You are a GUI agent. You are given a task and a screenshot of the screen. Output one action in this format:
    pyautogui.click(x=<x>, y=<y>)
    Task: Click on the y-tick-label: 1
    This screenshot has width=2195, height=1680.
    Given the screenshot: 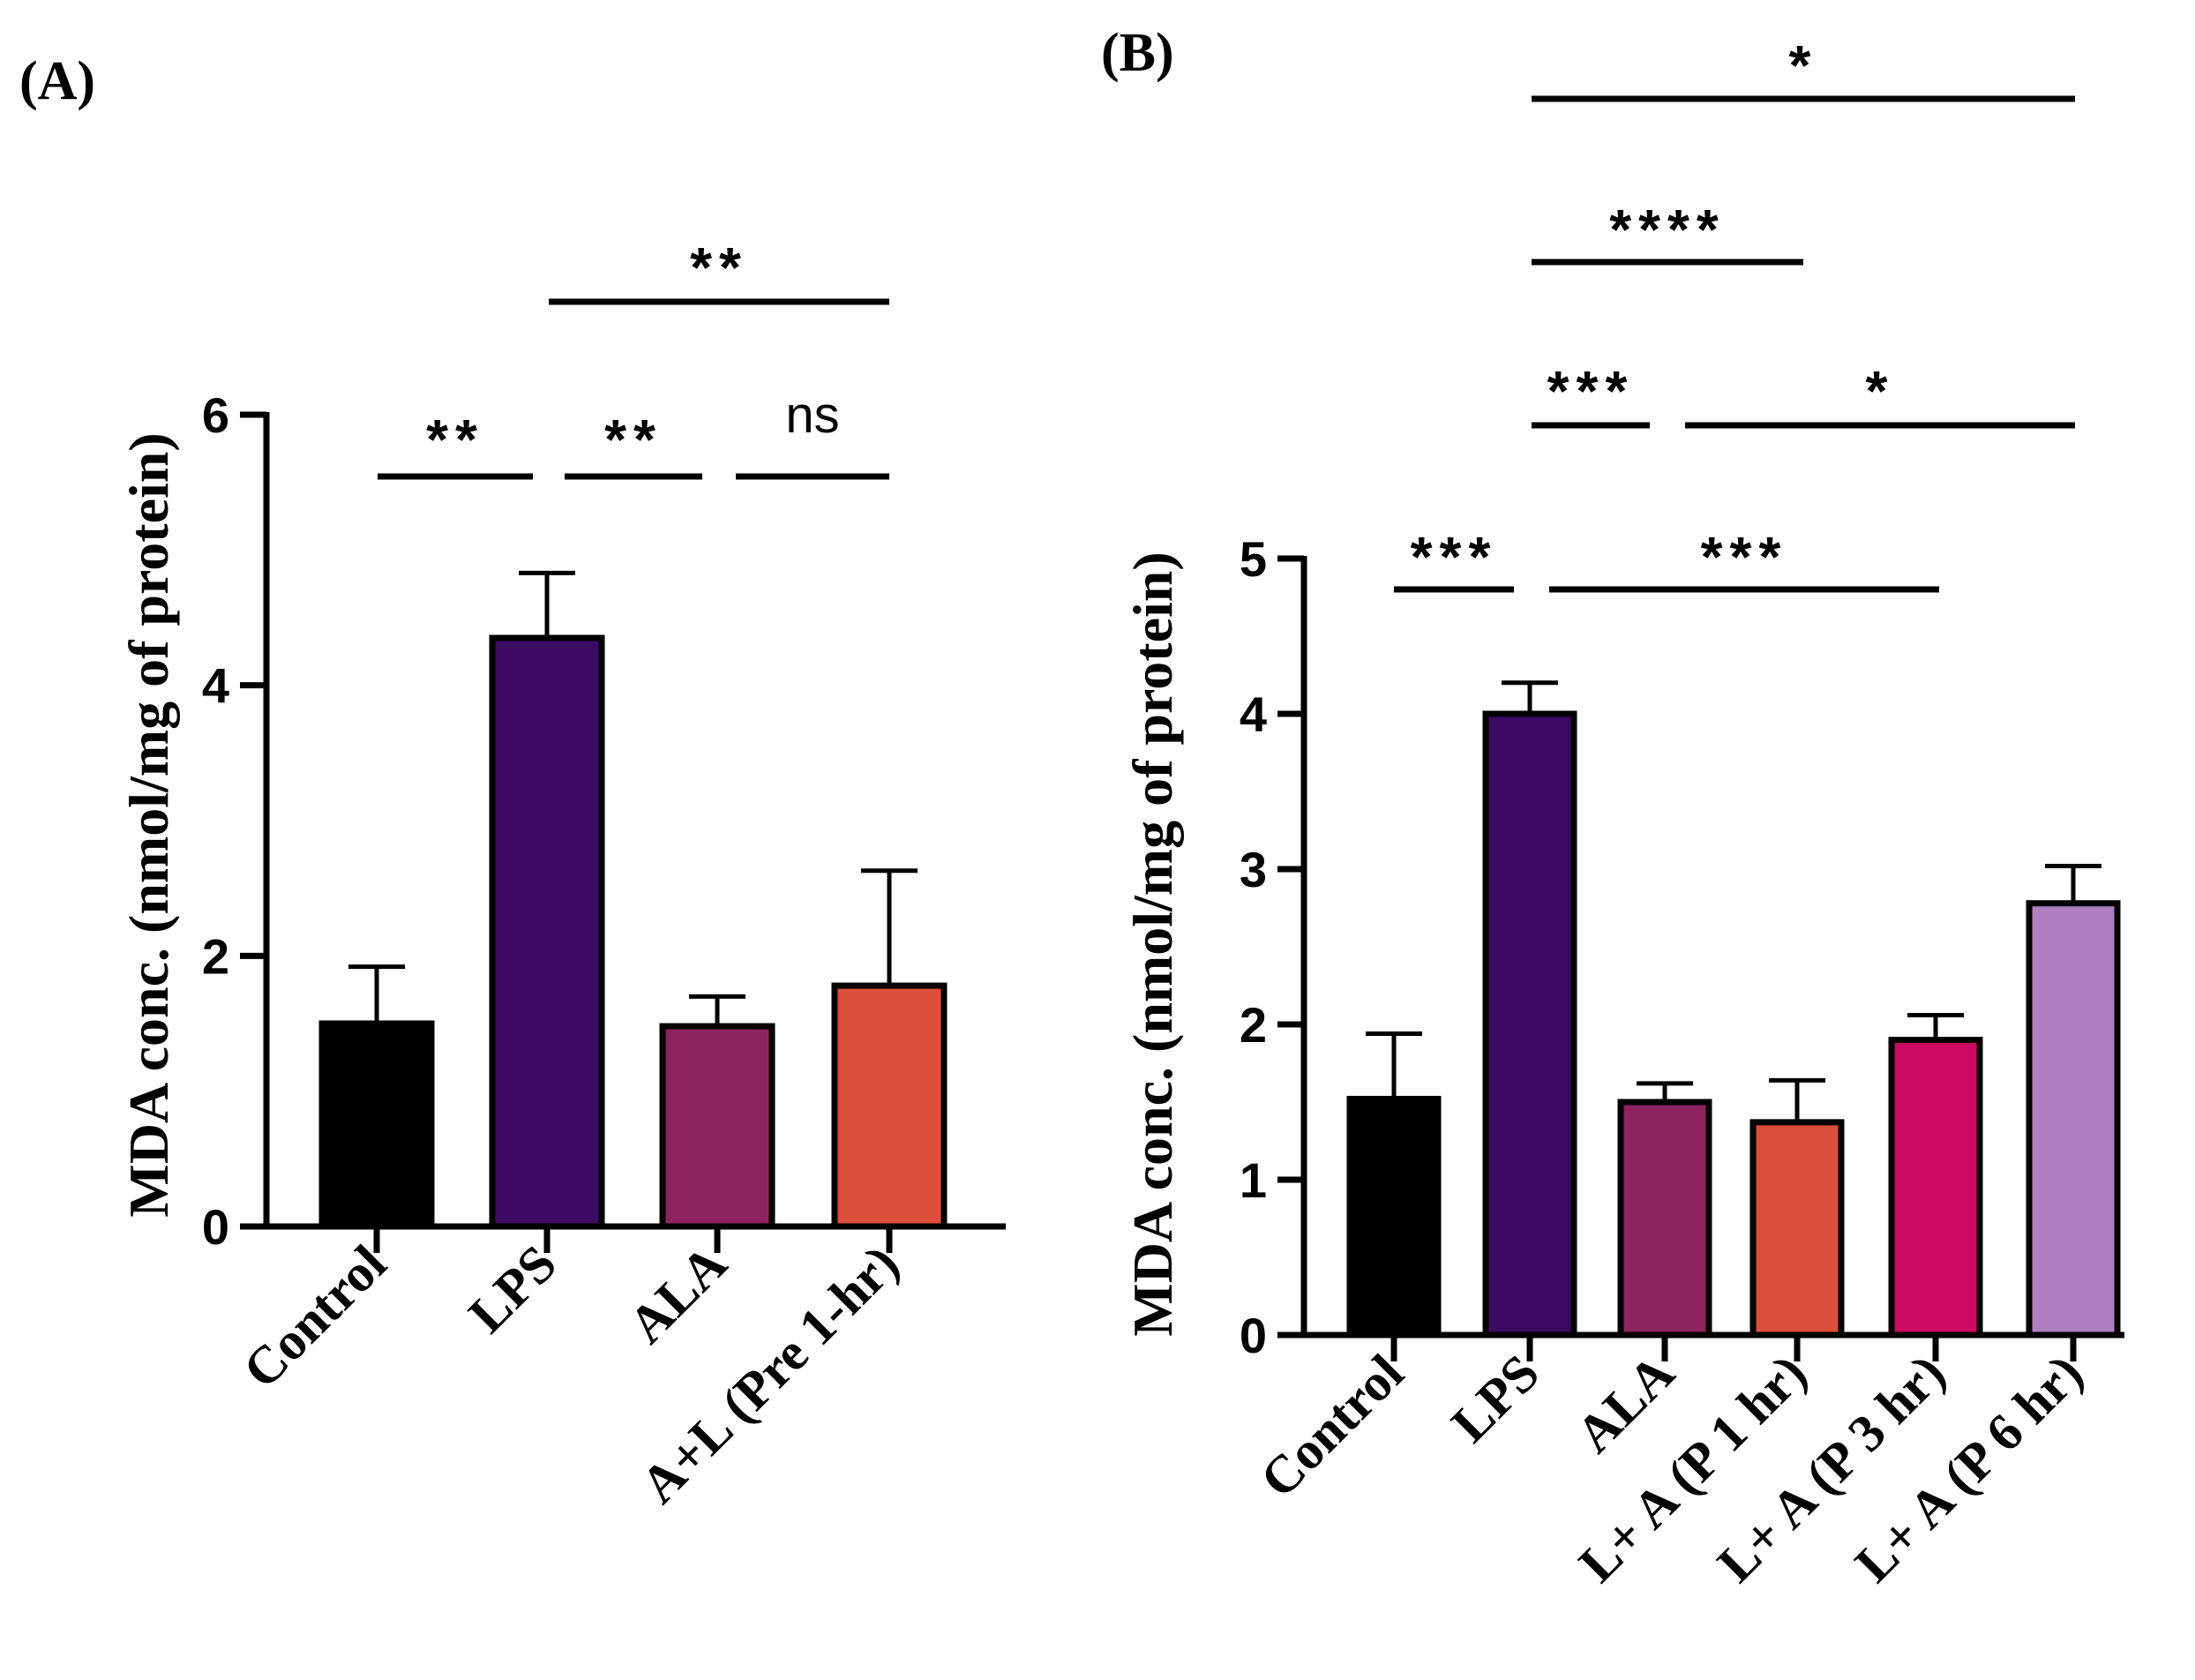 What is the action you would take?
    pyautogui.click(x=1253, y=1180)
    